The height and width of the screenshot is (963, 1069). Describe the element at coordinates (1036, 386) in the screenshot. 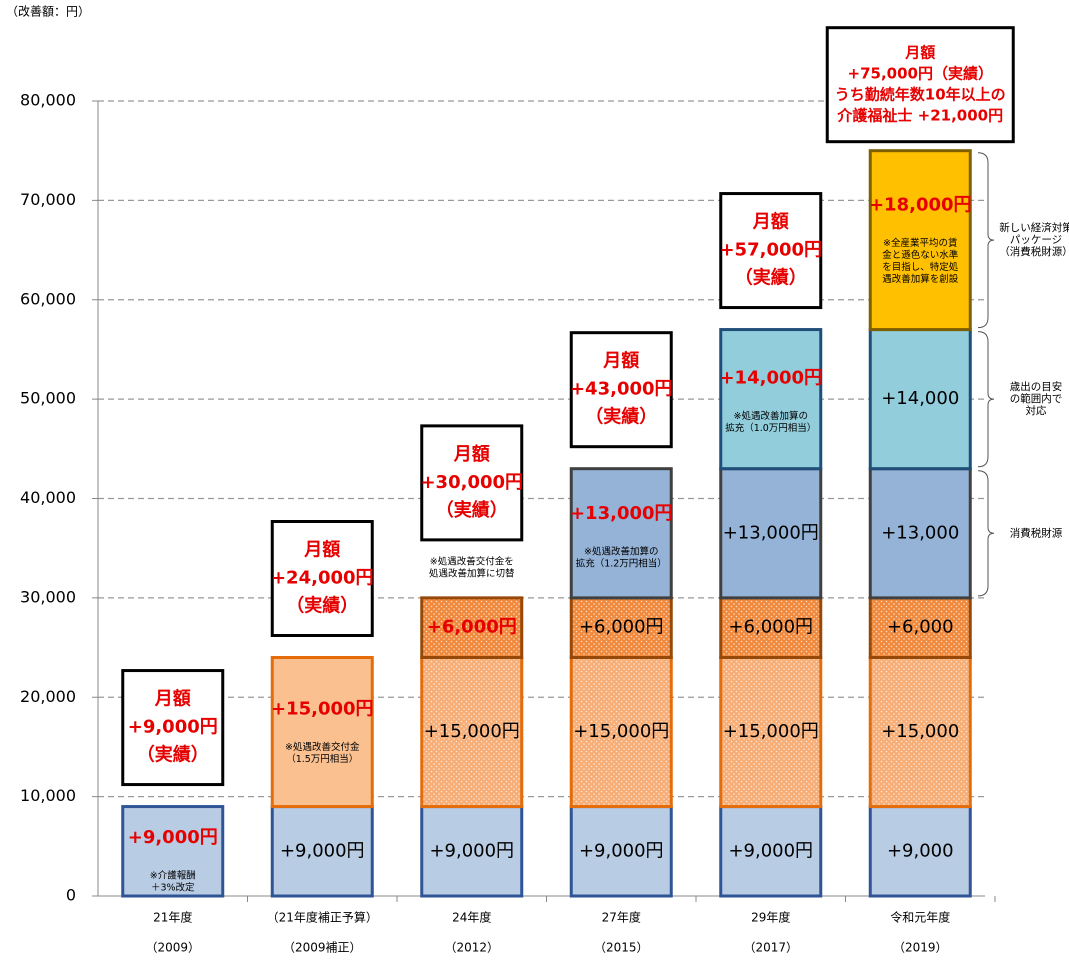

I see `bracket-label: 歳出の目安` at that location.